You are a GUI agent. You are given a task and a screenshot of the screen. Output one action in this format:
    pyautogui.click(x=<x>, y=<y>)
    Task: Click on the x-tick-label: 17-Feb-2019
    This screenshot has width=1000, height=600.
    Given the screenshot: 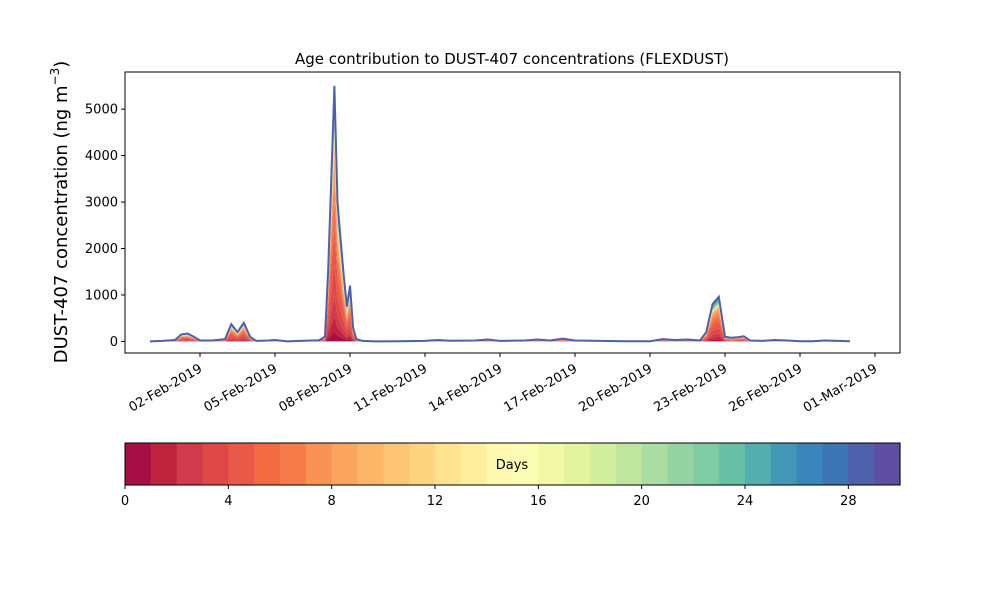 What is the action you would take?
    pyautogui.click(x=540, y=388)
    